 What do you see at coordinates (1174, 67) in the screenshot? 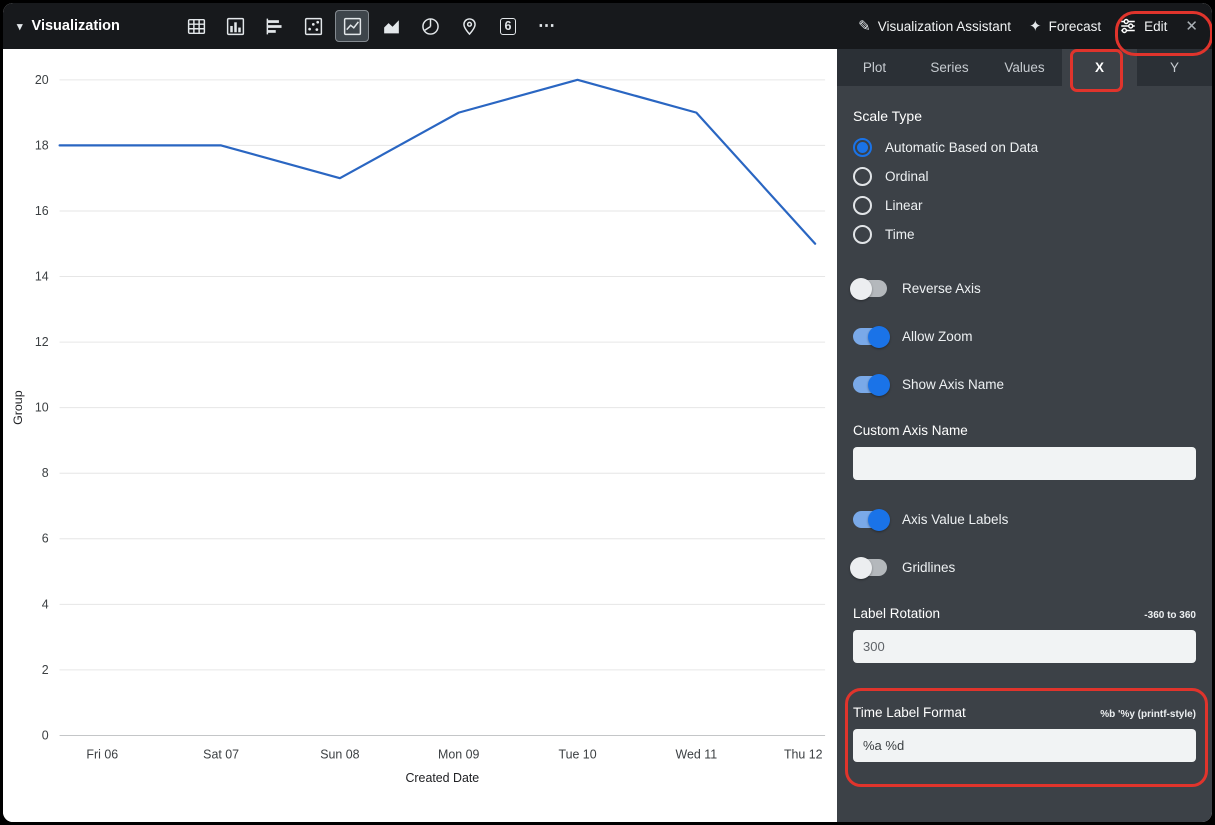
I see `tab-y: Y` at bounding box center [1174, 67].